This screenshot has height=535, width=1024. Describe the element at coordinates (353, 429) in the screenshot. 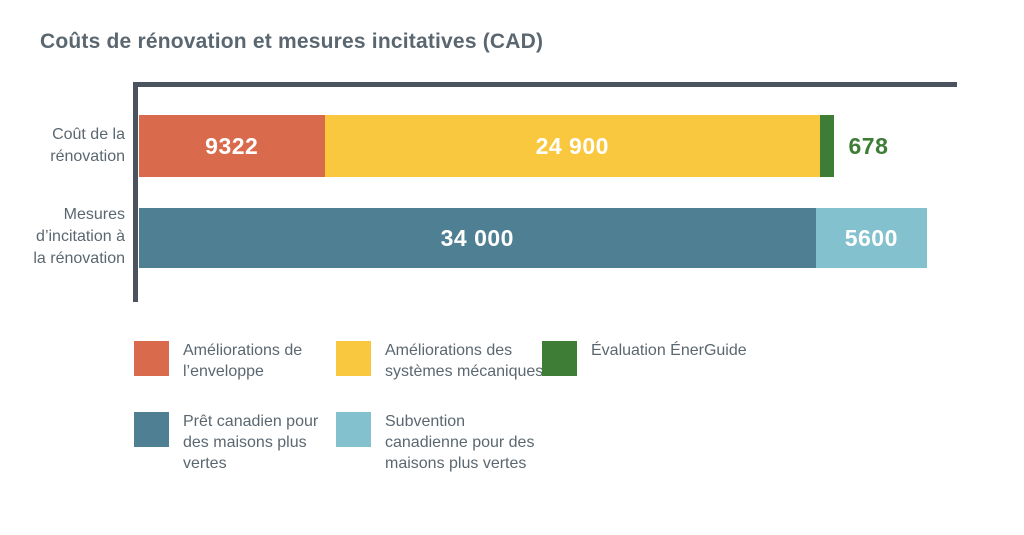

I see `legend-swatch-grant` at that location.